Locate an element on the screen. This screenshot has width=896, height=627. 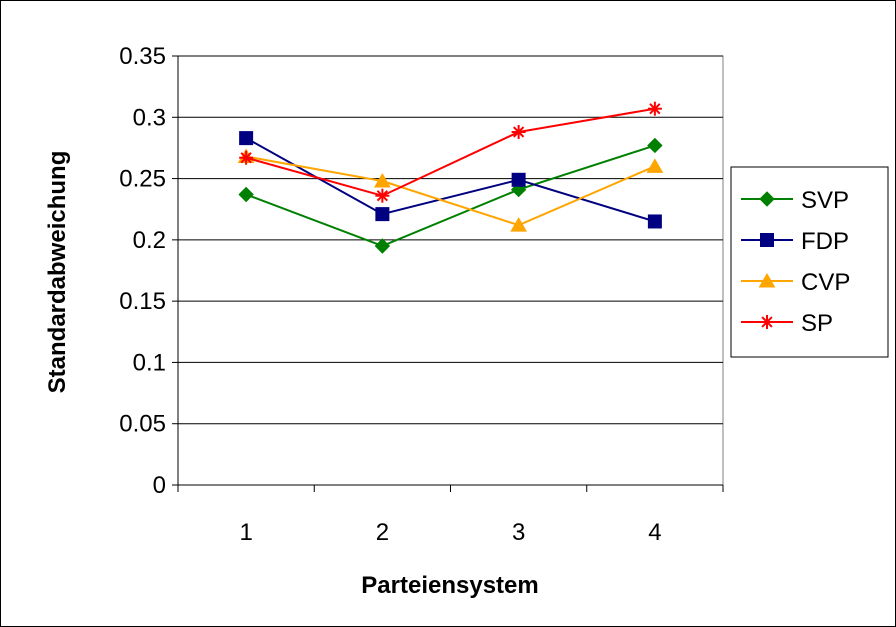
series-line-sp is located at coordinates (450, 152).